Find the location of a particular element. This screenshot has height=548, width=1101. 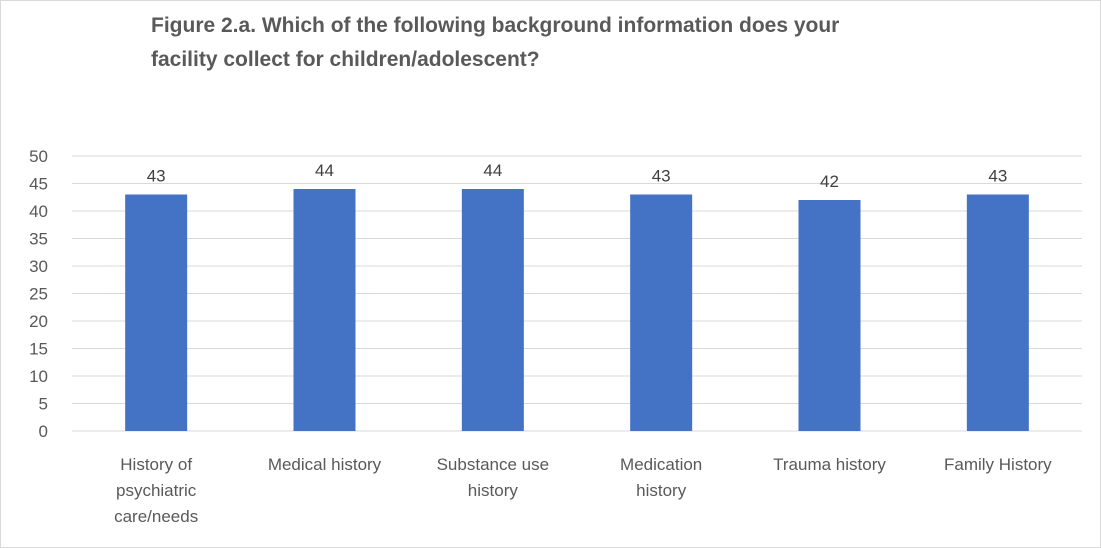

x-category-label-line: Family History is located at coordinates (998, 464).